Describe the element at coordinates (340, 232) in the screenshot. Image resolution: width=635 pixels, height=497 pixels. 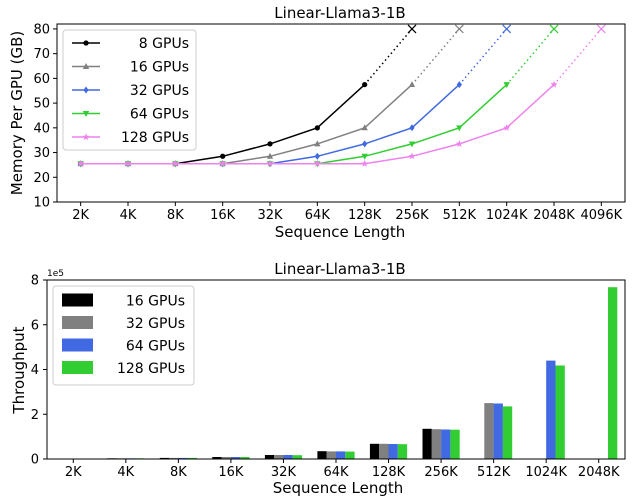
I see `memory-chart-xlabel: Sequence Length` at that location.